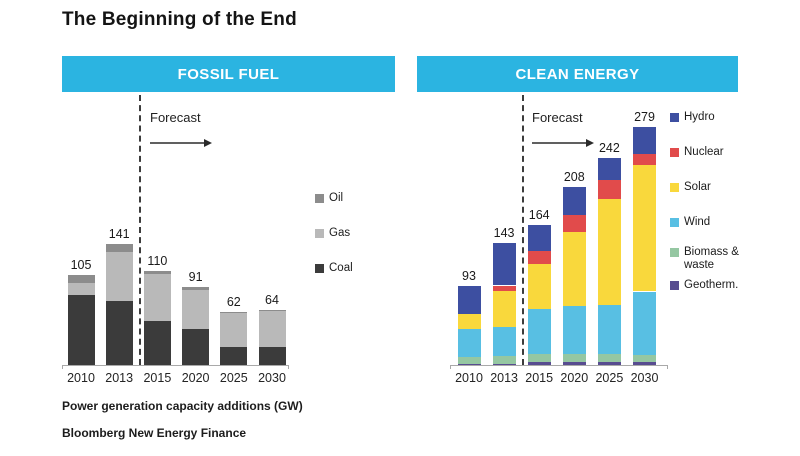 The image size is (800, 456). What do you see at coordinates (574, 177) in the screenshot?
I see `bar-total-label: 208` at bounding box center [574, 177].